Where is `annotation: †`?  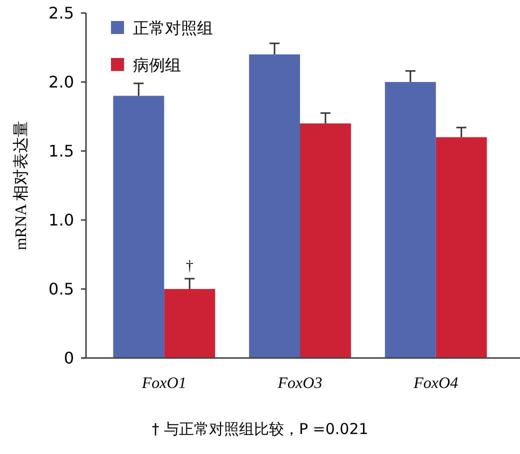
annotation: † is located at coordinates (190, 266).